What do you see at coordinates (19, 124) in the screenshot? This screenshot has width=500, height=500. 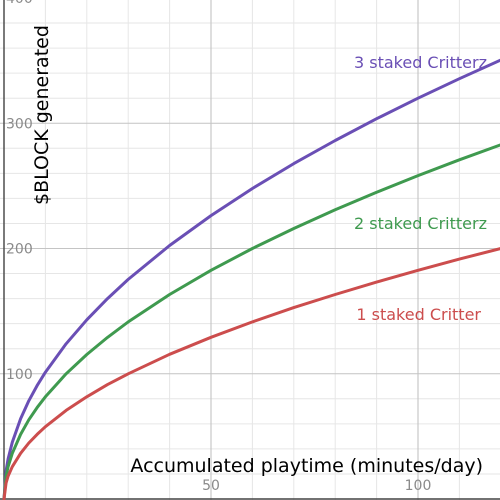 I see `y-tick-label: 300` at bounding box center [19, 124].